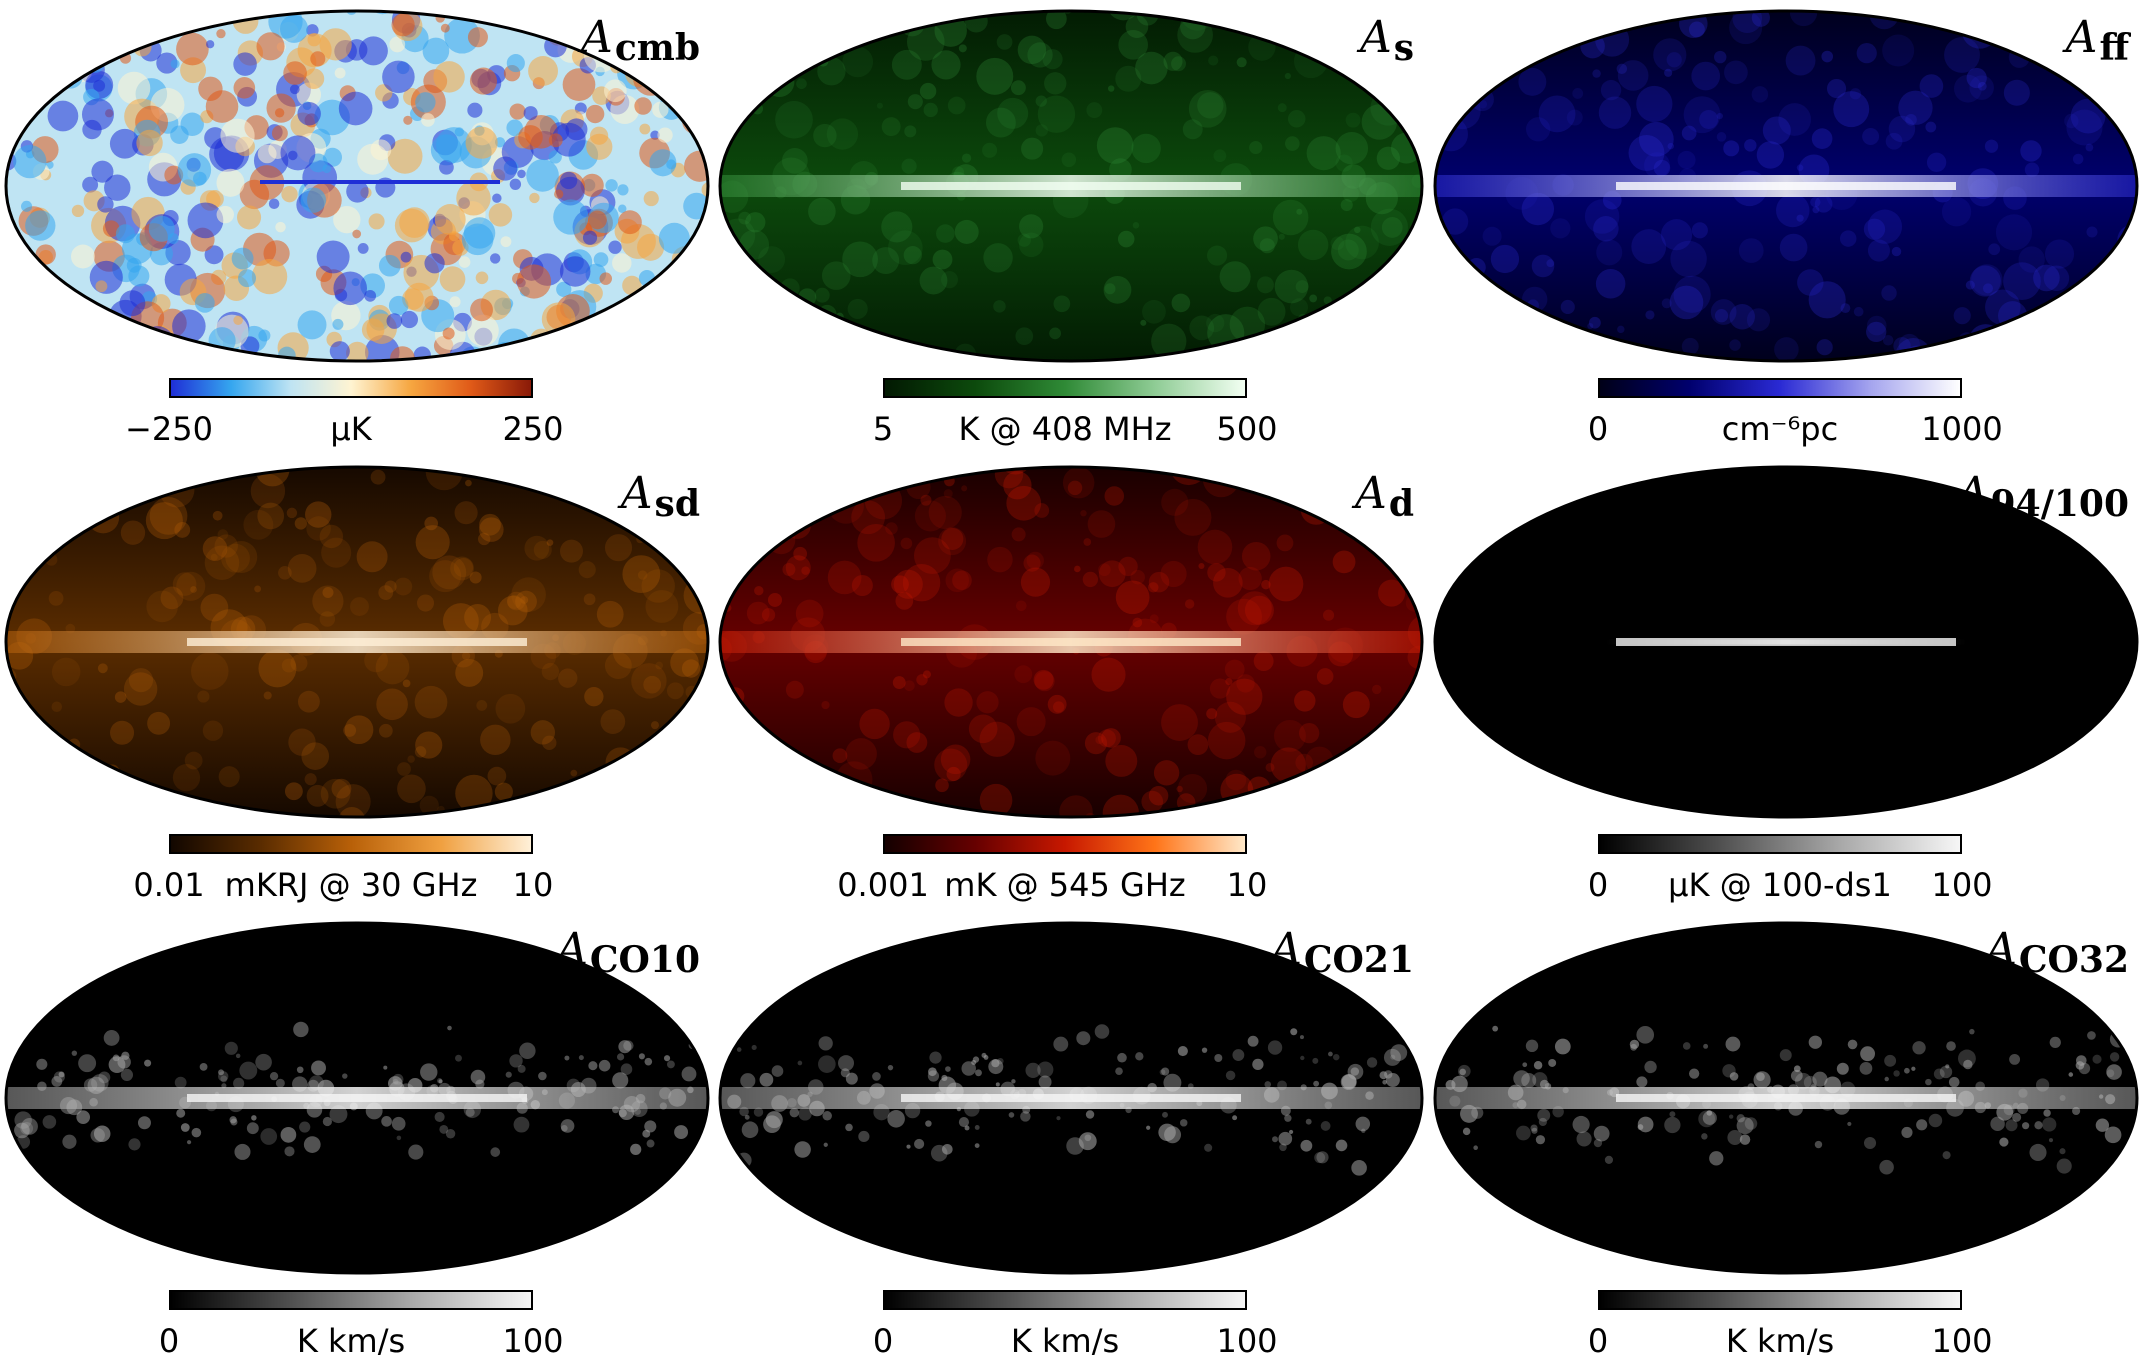 The width and height of the screenshot is (2143, 1369). I want to click on panel-title-subscript: ff, so click(2114, 48).